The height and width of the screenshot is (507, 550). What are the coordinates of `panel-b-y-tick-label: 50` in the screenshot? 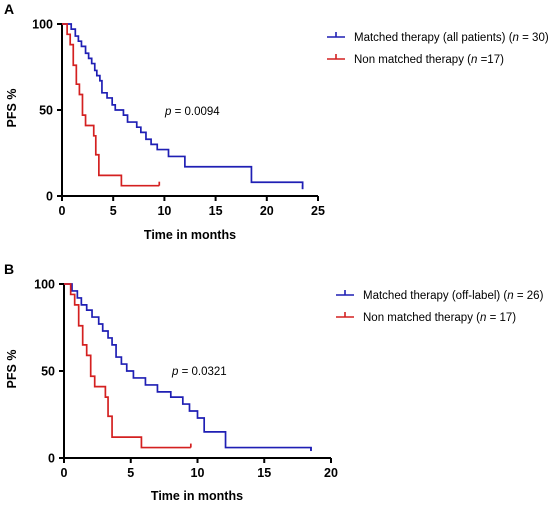 It's located at (48, 372).